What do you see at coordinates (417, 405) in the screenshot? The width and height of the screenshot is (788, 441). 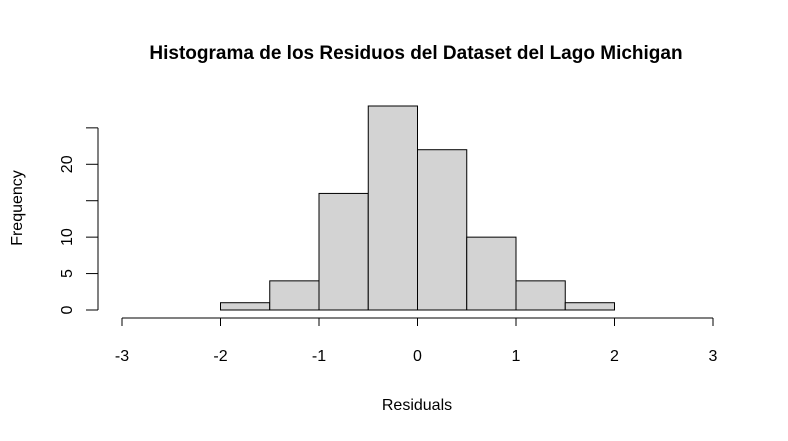 I see `x-axis-label: Residuals` at bounding box center [417, 405].